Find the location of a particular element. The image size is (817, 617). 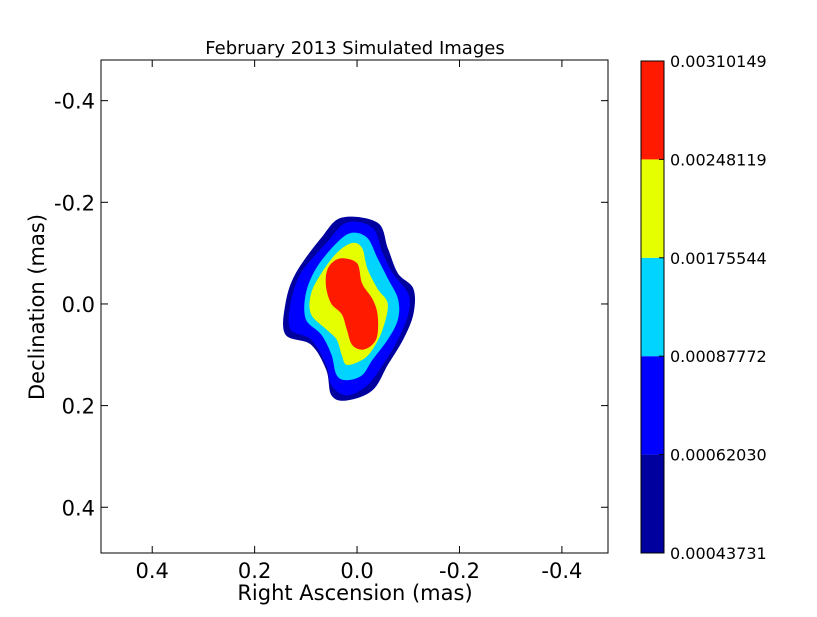

y-tick-label: -0.2 is located at coordinates (74, 203).